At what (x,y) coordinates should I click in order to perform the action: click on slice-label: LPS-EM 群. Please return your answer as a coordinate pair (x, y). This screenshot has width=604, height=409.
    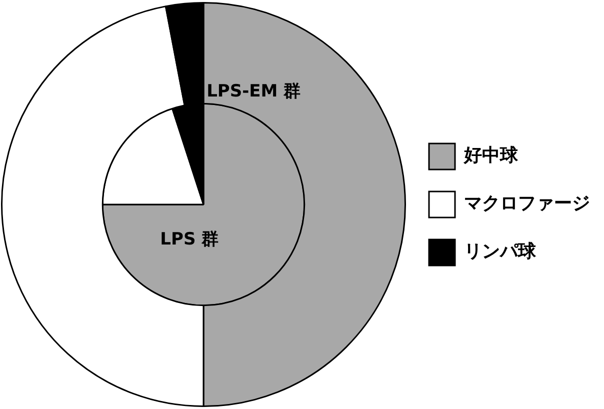
    Looking at the image, I should click on (253, 92).